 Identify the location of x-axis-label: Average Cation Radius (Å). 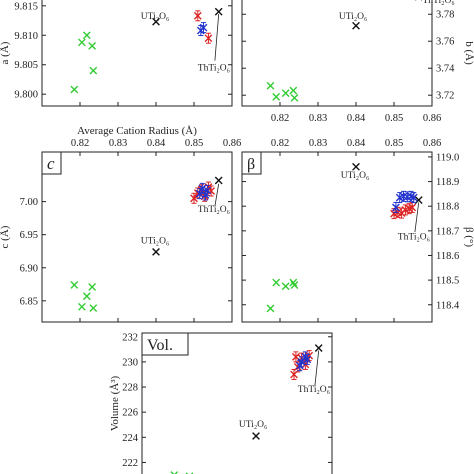
(137, 131).